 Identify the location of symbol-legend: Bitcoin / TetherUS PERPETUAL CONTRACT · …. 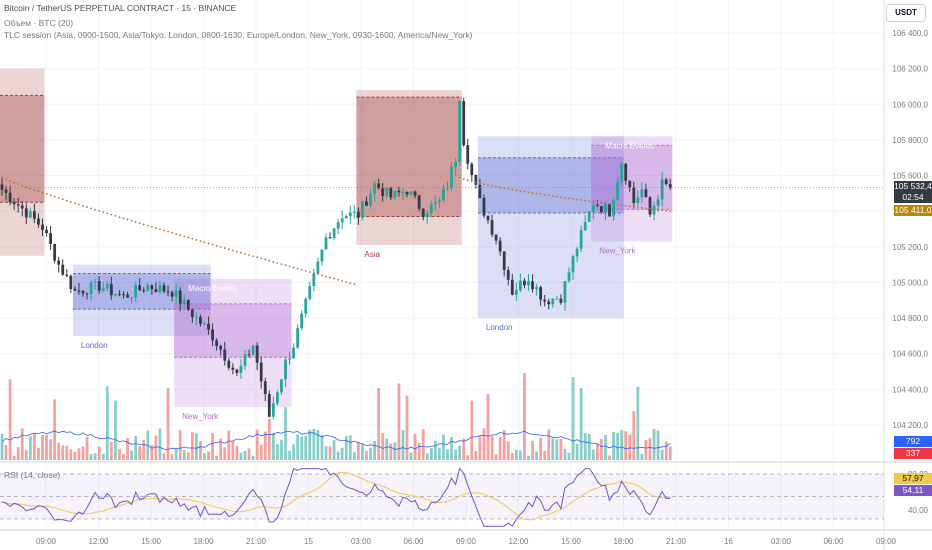
(120, 8).